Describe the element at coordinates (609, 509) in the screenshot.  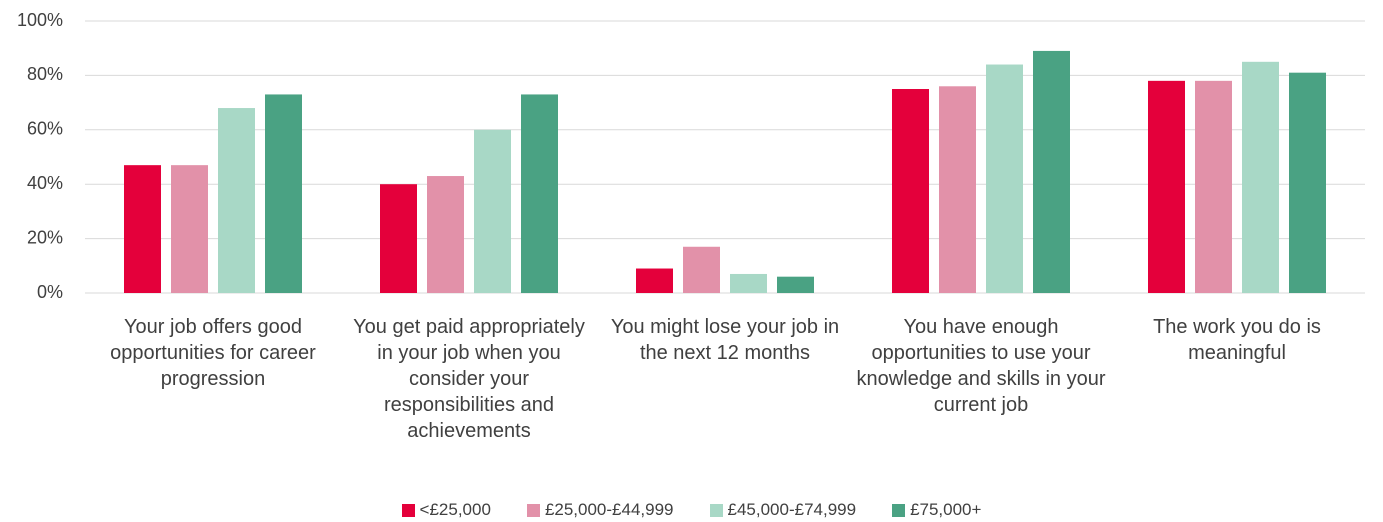
I see `legend-label: £25,000-£44,999` at that location.